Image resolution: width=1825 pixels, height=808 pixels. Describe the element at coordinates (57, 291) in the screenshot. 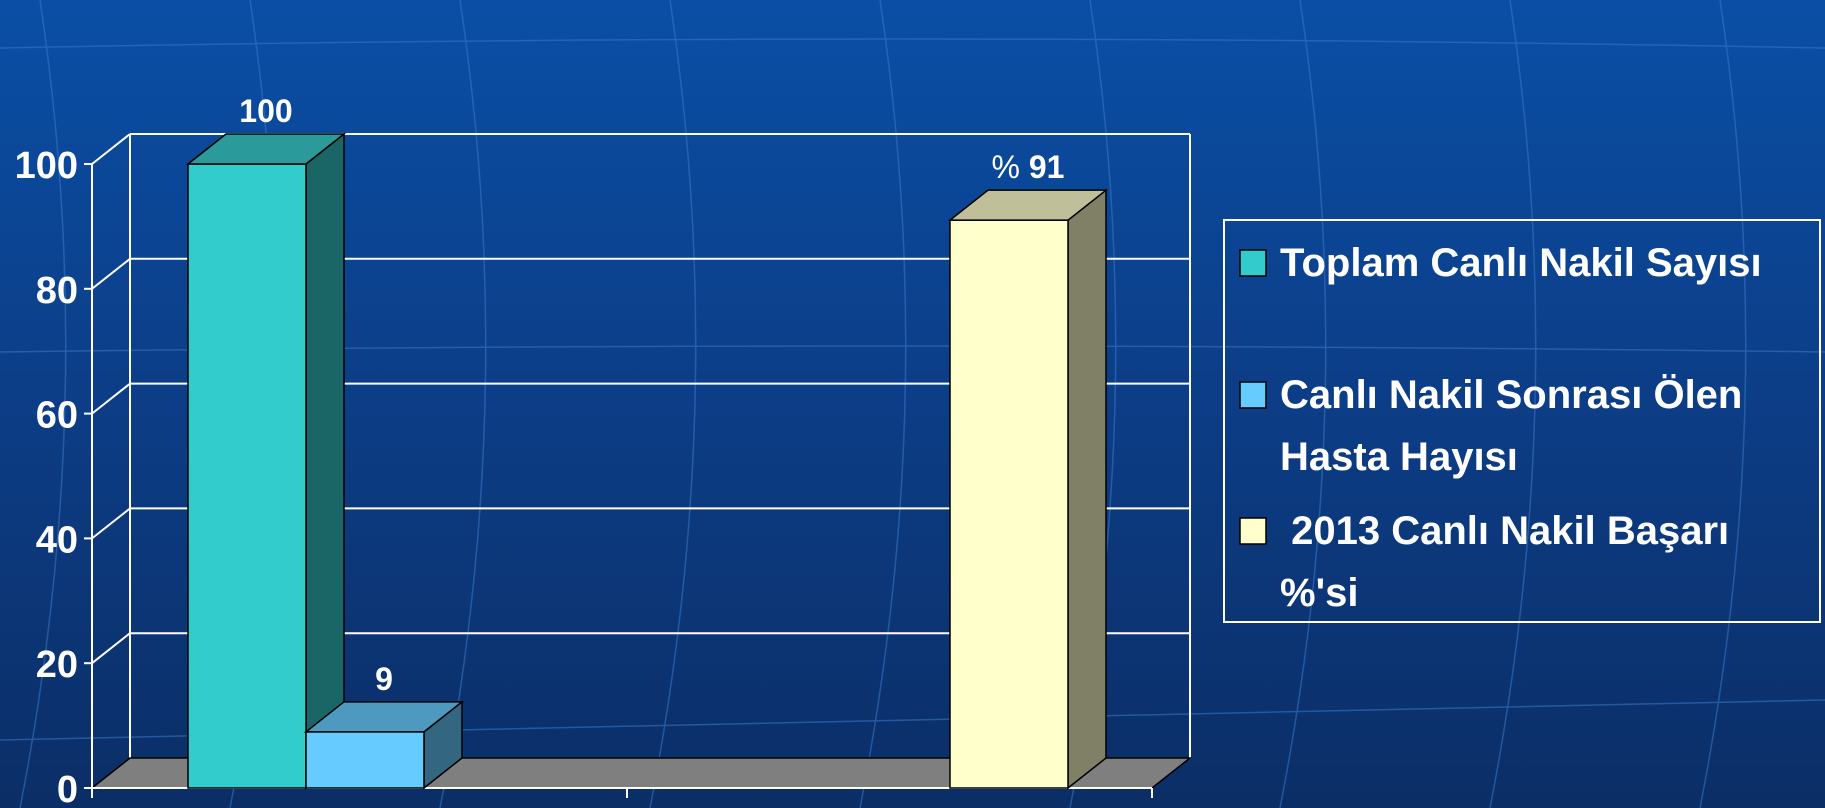

I see `y-tick-label: 80` at that location.